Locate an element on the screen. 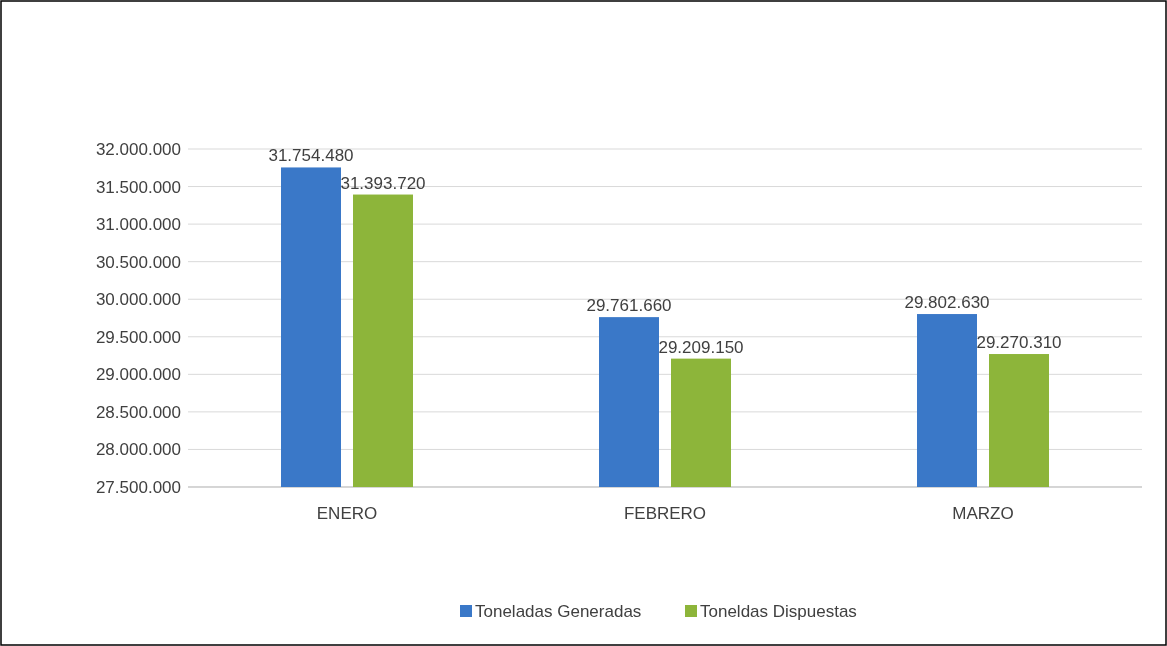 The image size is (1167, 646). y-tick-label: 28.000.000 is located at coordinates (138, 450).